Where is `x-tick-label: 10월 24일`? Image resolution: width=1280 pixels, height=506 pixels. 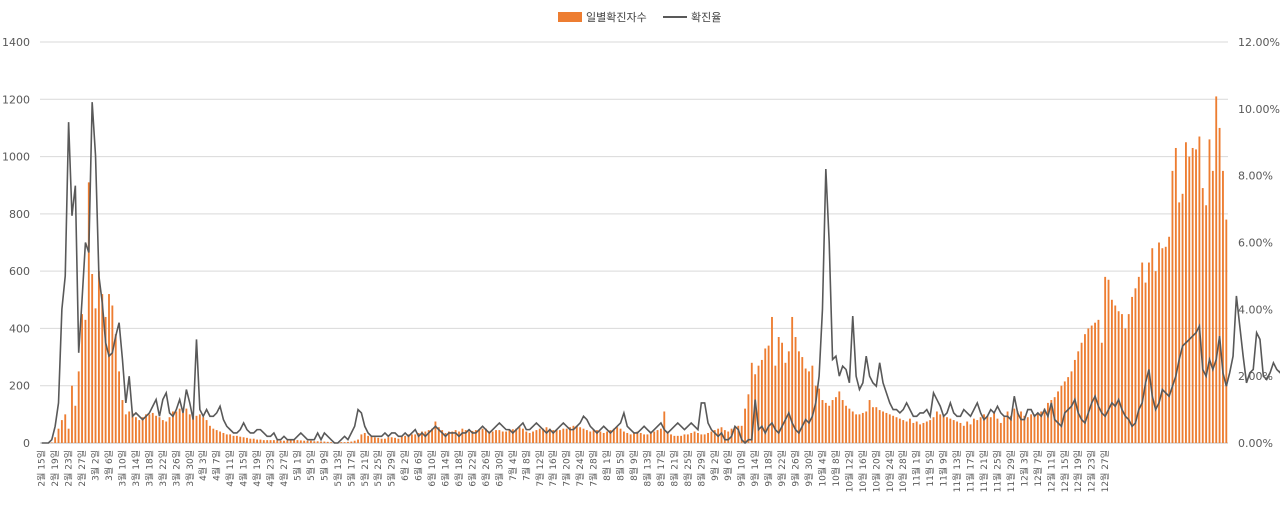
x-tick-label: 10월 24일 is located at coordinates (890, 471).